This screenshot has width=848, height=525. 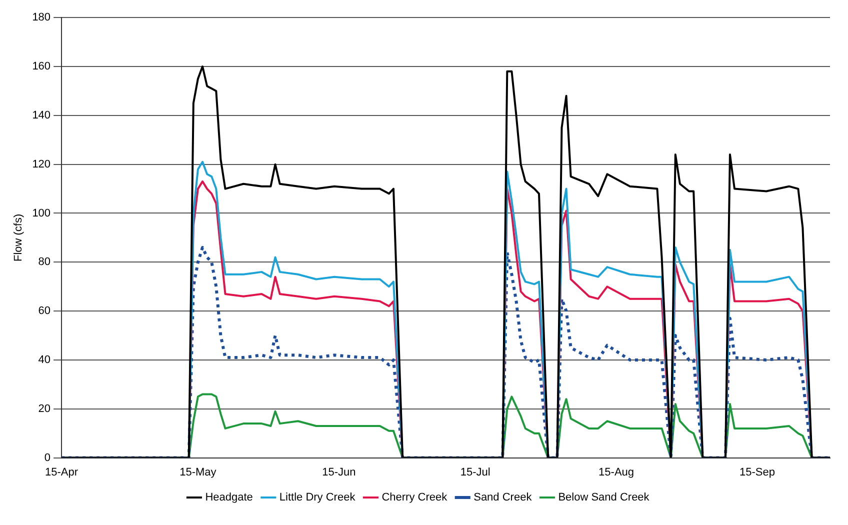 I want to click on y-tick-label: 40, so click(x=44, y=360).